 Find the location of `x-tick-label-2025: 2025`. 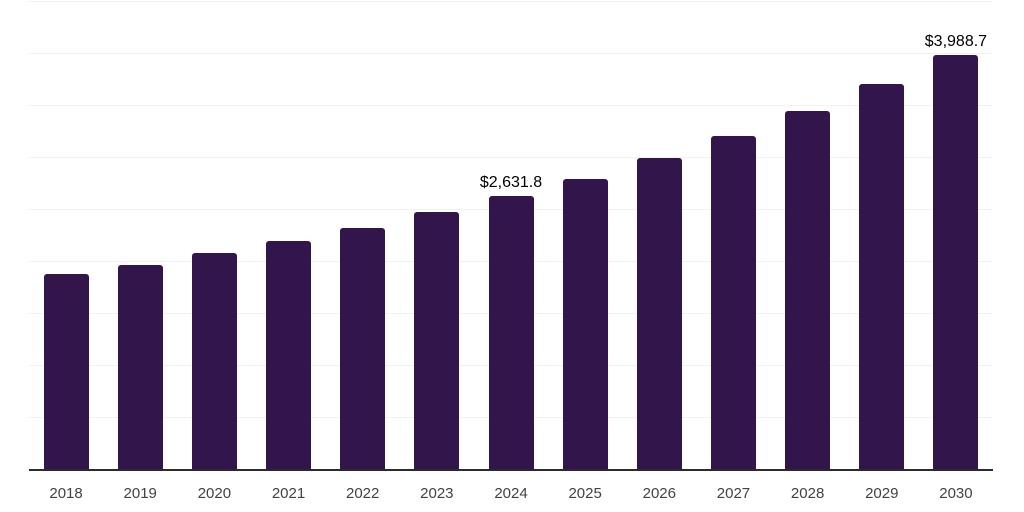

x-tick-label-2025: 2025 is located at coordinates (585, 493).